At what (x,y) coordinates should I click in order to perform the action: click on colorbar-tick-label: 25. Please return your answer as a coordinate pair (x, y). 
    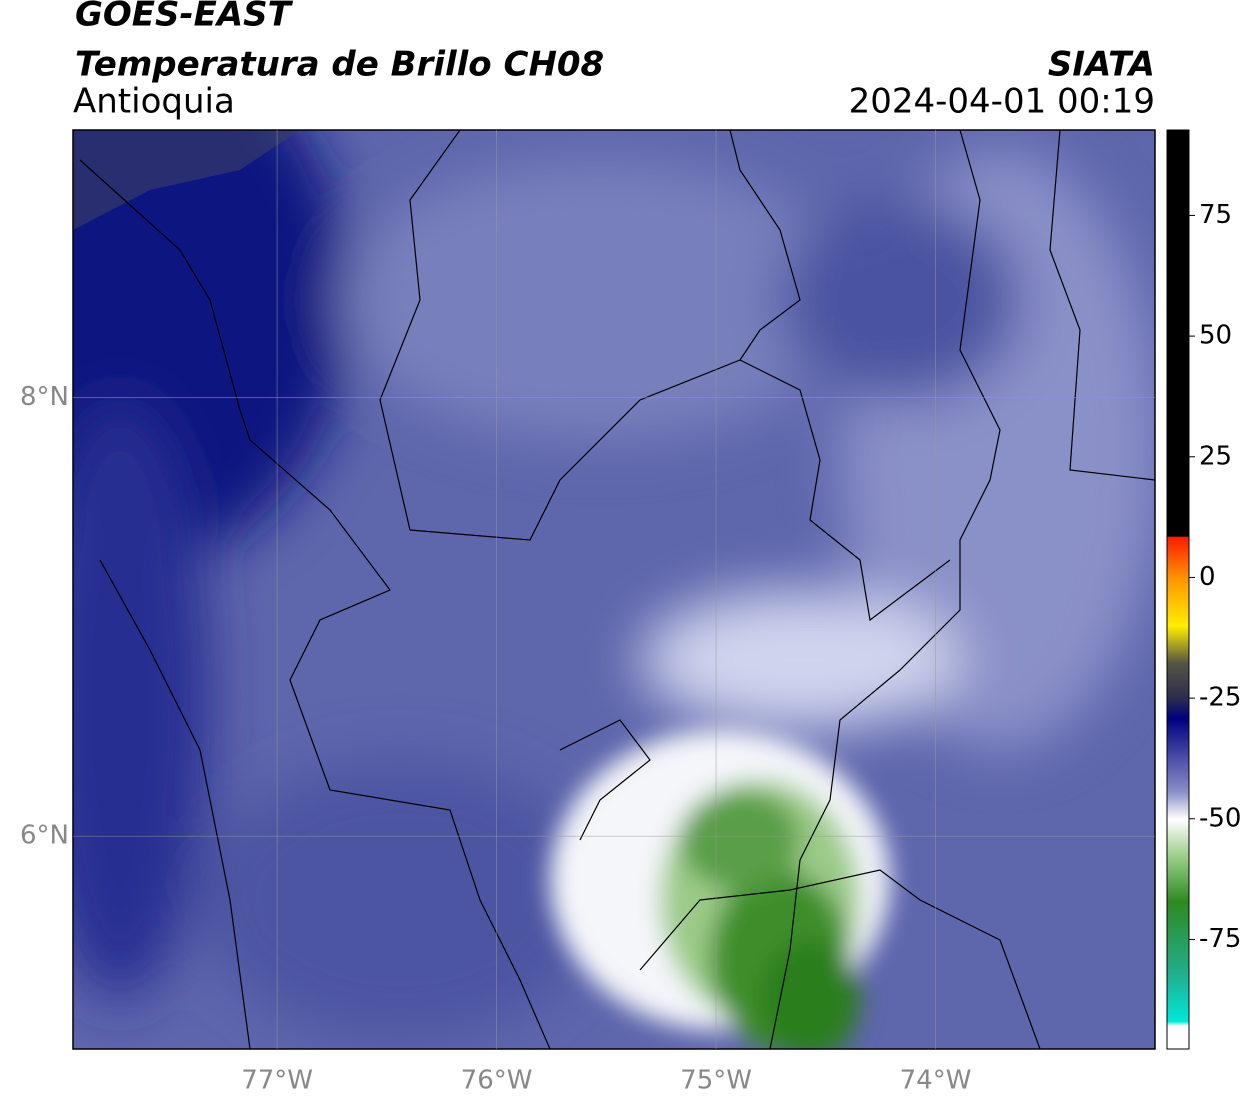
    Looking at the image, I should click on (1215, 456).